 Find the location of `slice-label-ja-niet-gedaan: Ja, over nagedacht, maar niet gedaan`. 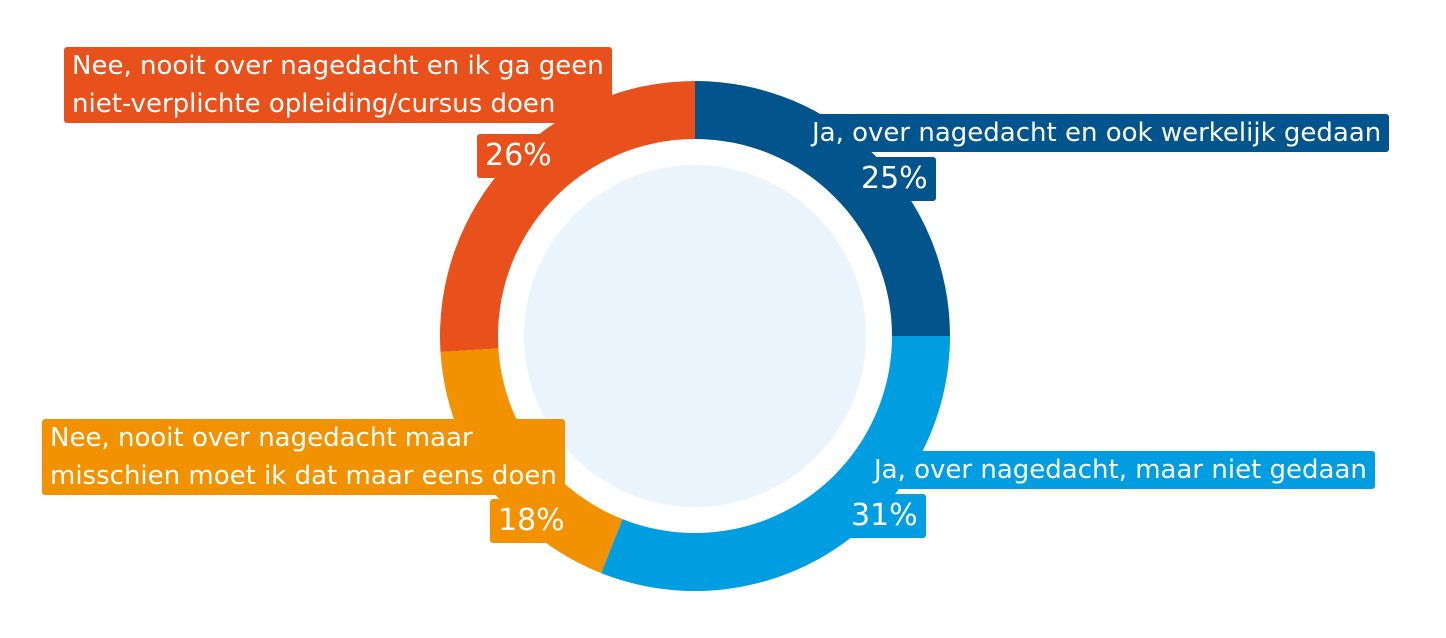

slice-label-ja-niet-gedaan: Ja, over nagedacht, maar niet gedaan is located at coordinates (1120, 470).